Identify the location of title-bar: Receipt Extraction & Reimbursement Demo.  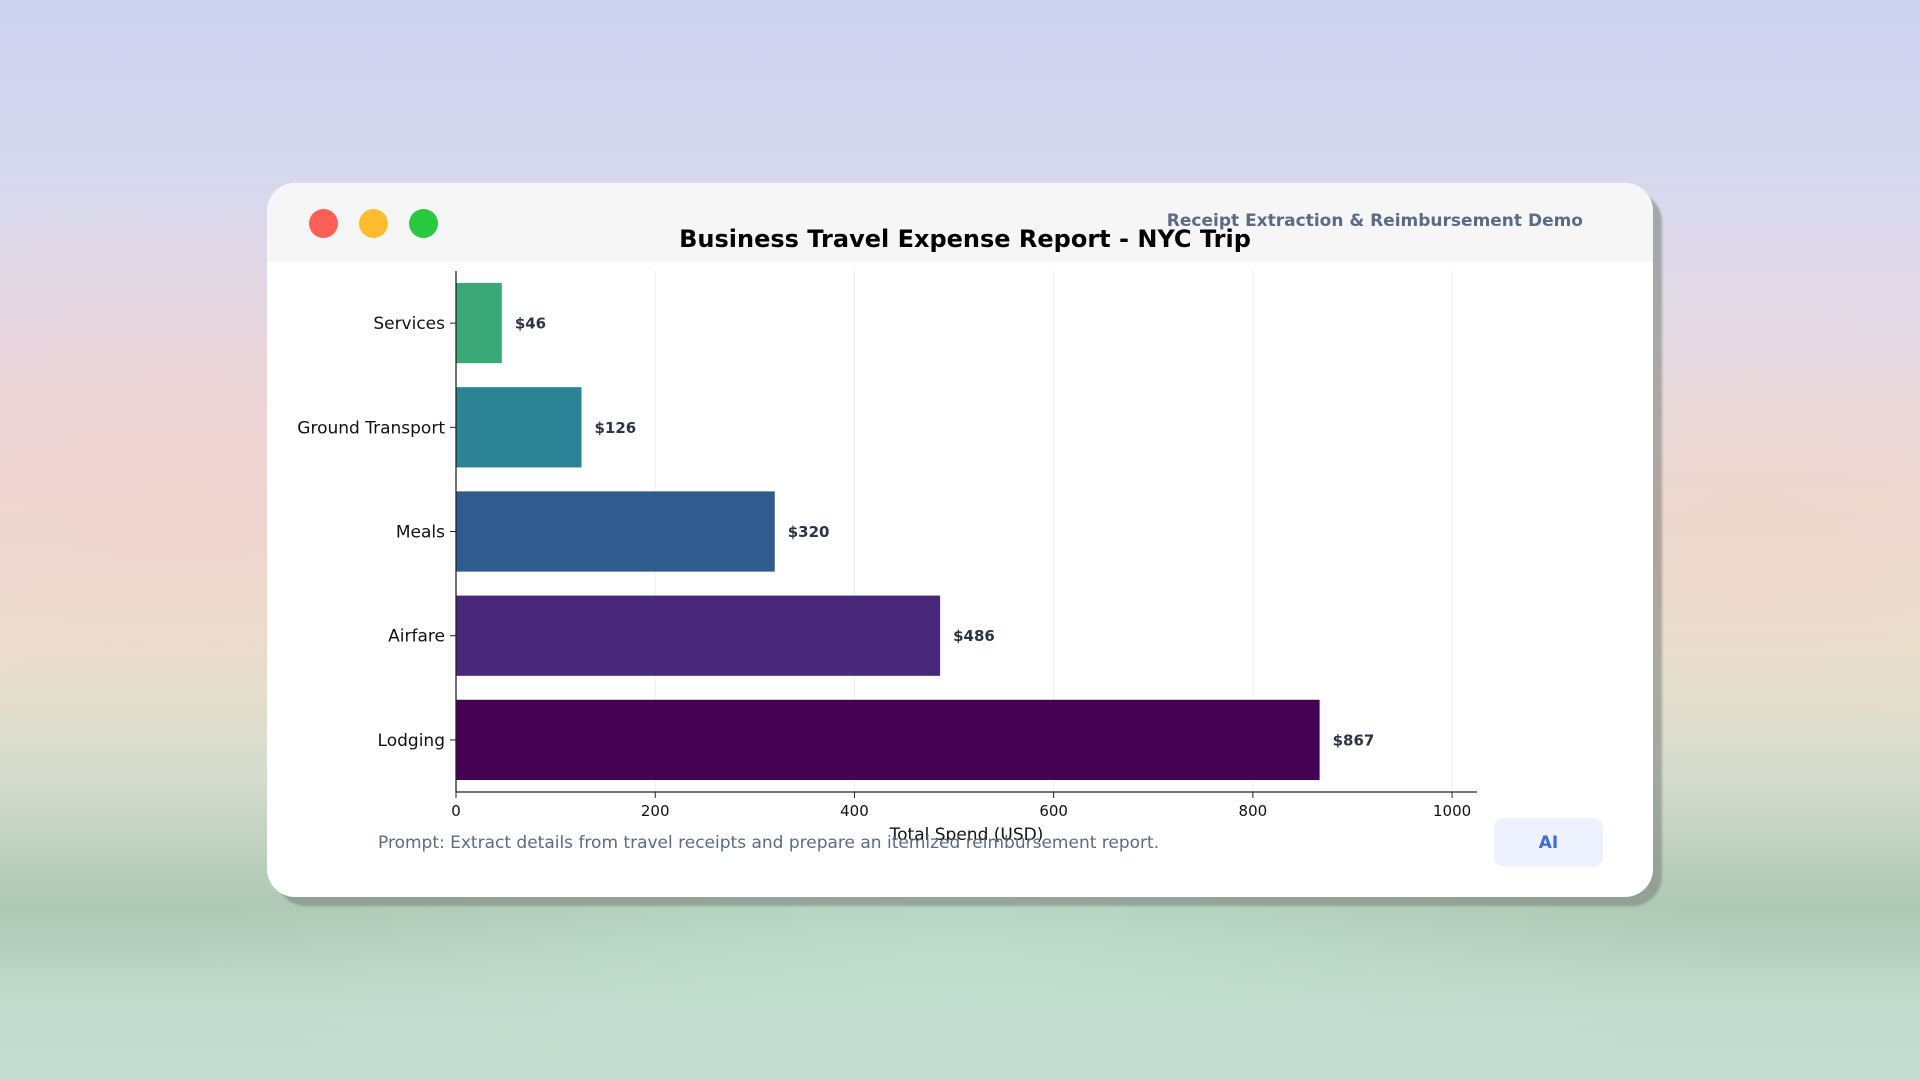
(960, 222).